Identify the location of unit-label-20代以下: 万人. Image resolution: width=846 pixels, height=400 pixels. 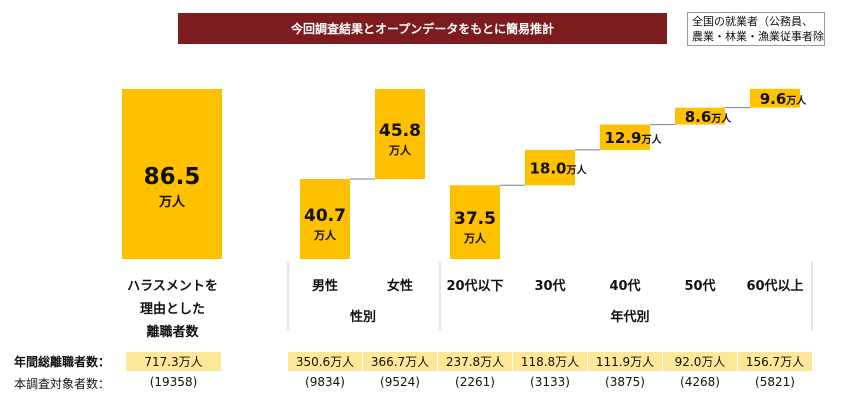
(475, 238).